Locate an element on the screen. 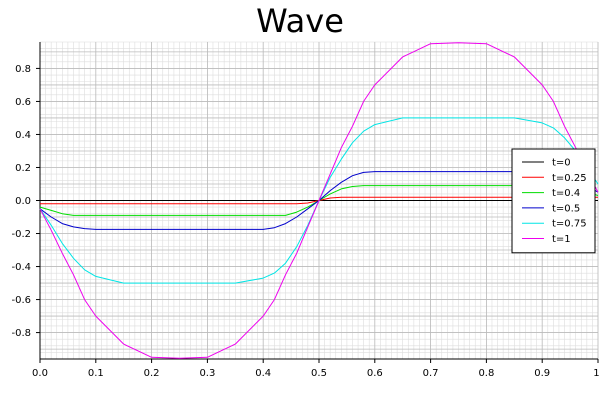 The width and height of the screenshot is (600, 400). x-tick-label: 0.5 is located at coordinates (319, 373).